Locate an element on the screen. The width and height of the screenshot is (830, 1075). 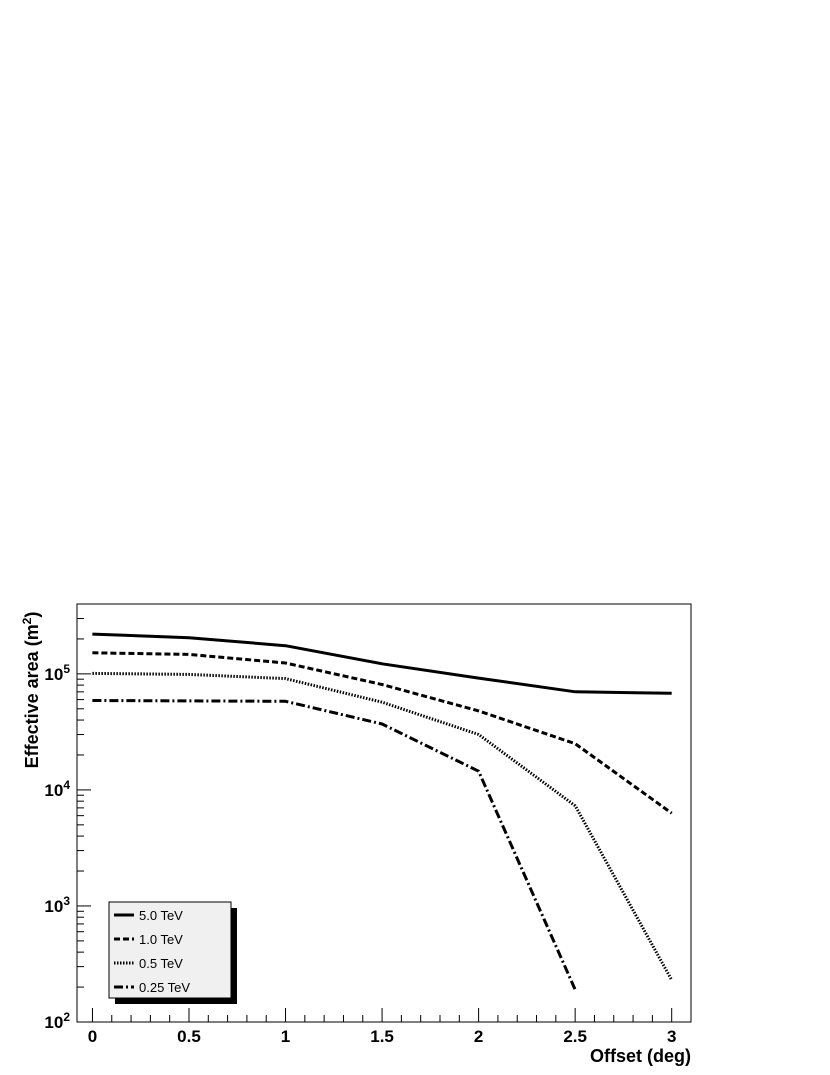
x-tick-label: 1 is located at coordinates (285, 1036).